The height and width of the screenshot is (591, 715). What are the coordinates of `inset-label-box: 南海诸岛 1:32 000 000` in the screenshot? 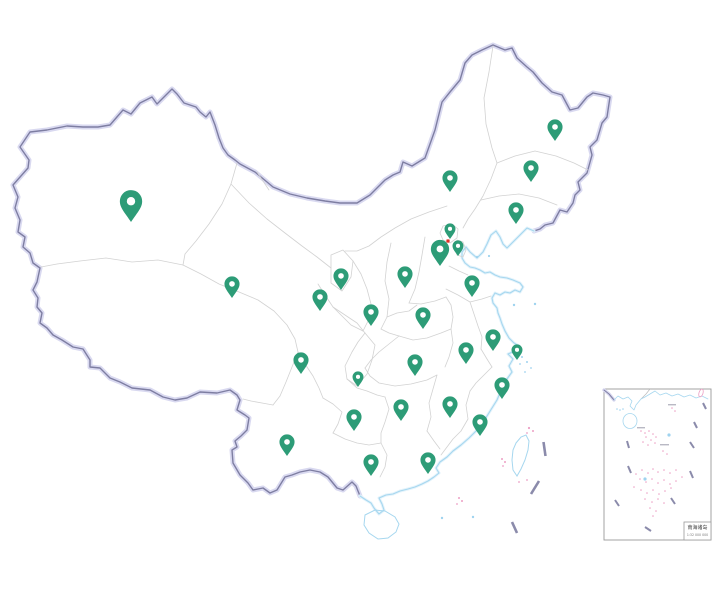 It's located at (697, 531).